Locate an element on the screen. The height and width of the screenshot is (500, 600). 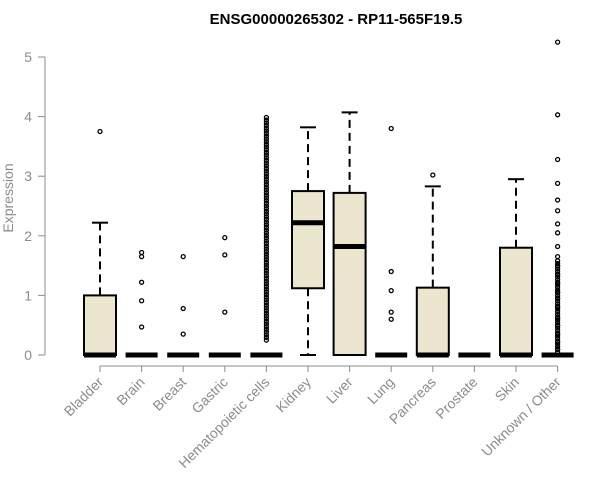
y-tick-label: 3 is located at coordinates (28, 176).